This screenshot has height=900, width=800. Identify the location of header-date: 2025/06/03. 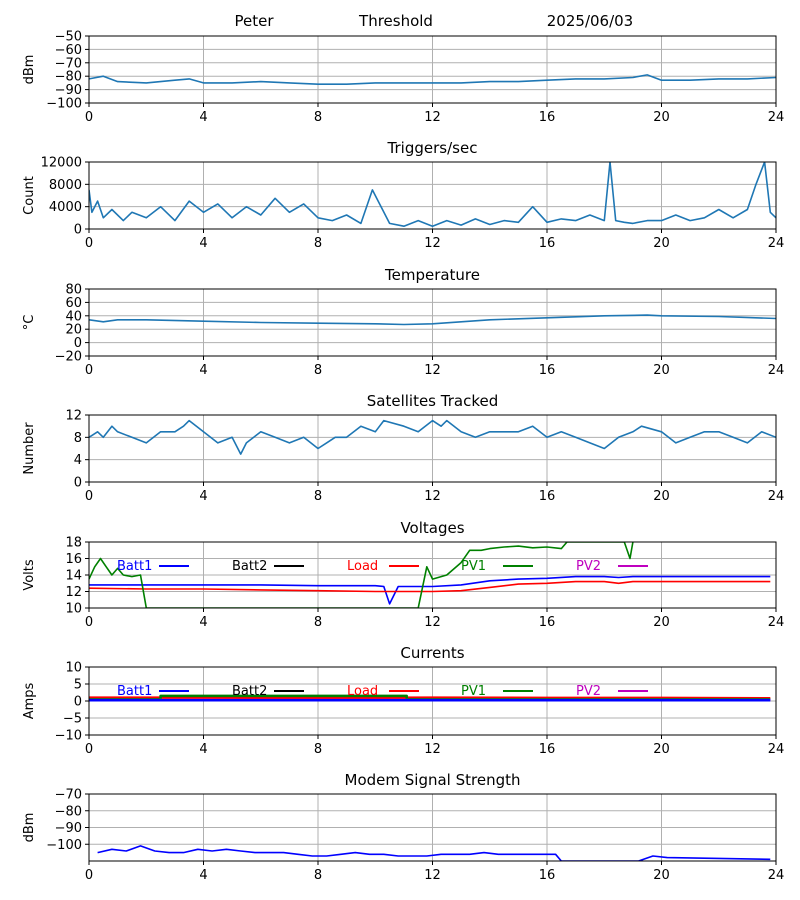
(590, 21).